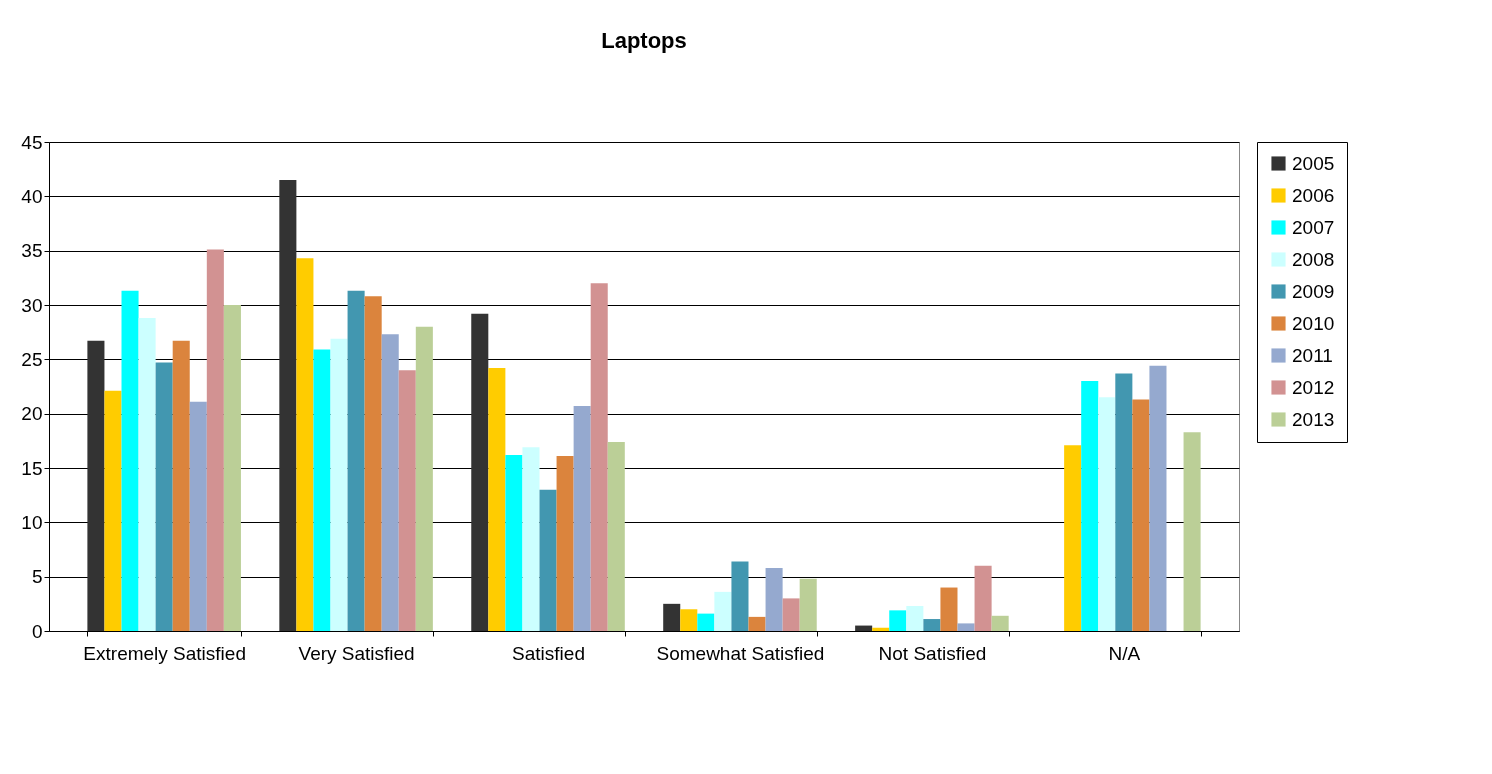 The image size is (1492, 774). Describe the element at coordinates (32, 305) in the screenshot. I see `y-tick-label: 30` at that location.